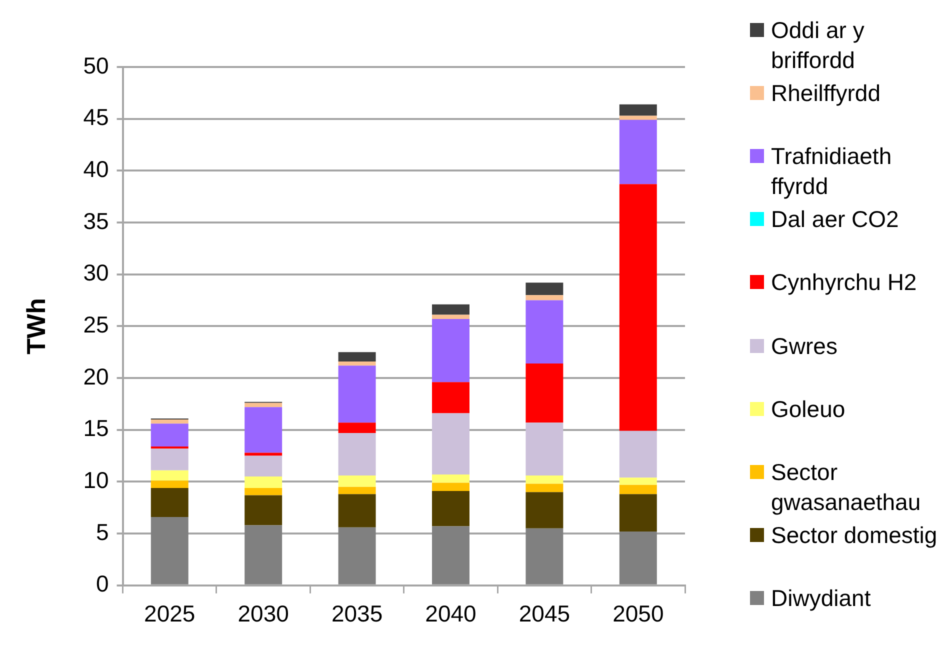 This screenshot has height=657, width=949. I want to click on x-tick-label: 2050, so click(638, 613).